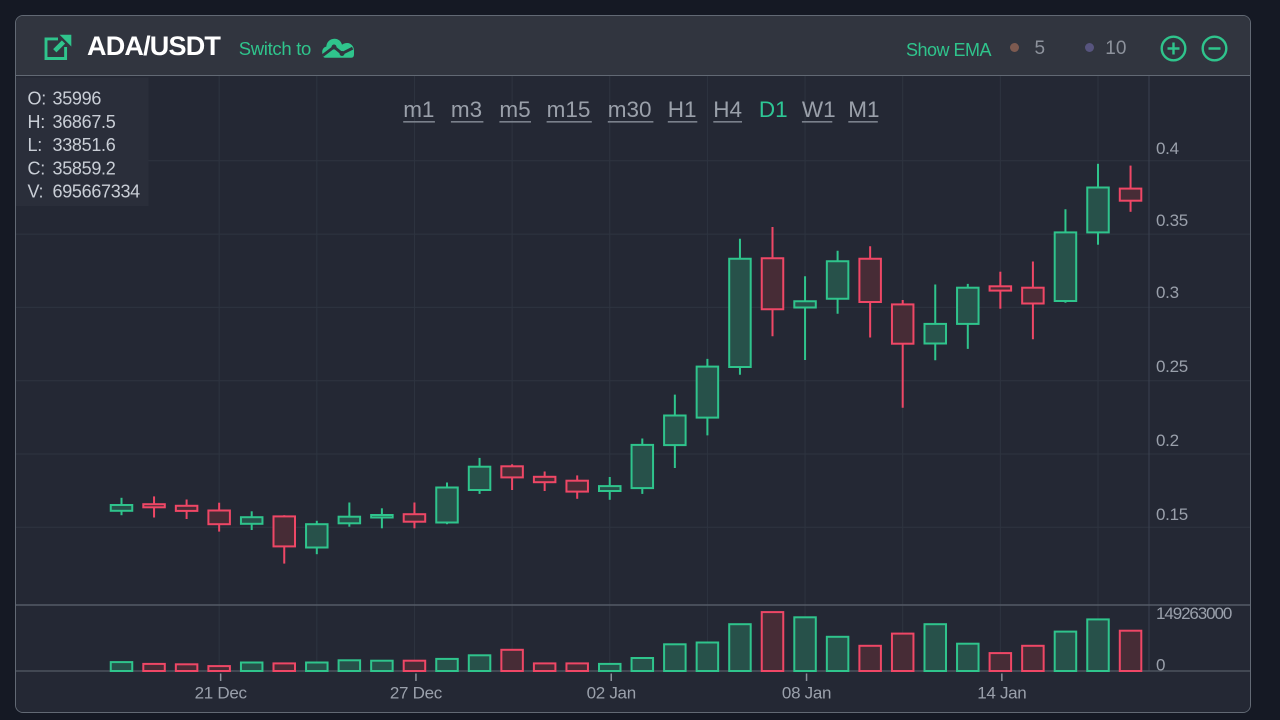 This screenshot has width=1280, height=720. I want to click on svg-text: m30, so click(630, 109).